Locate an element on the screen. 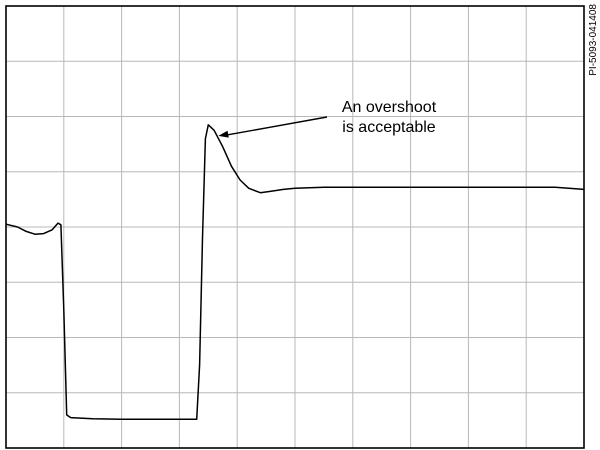 The width and height of the screenshot is (600, 450). annotation: An overshoot is acceptable is located at coordinates (327, 118).